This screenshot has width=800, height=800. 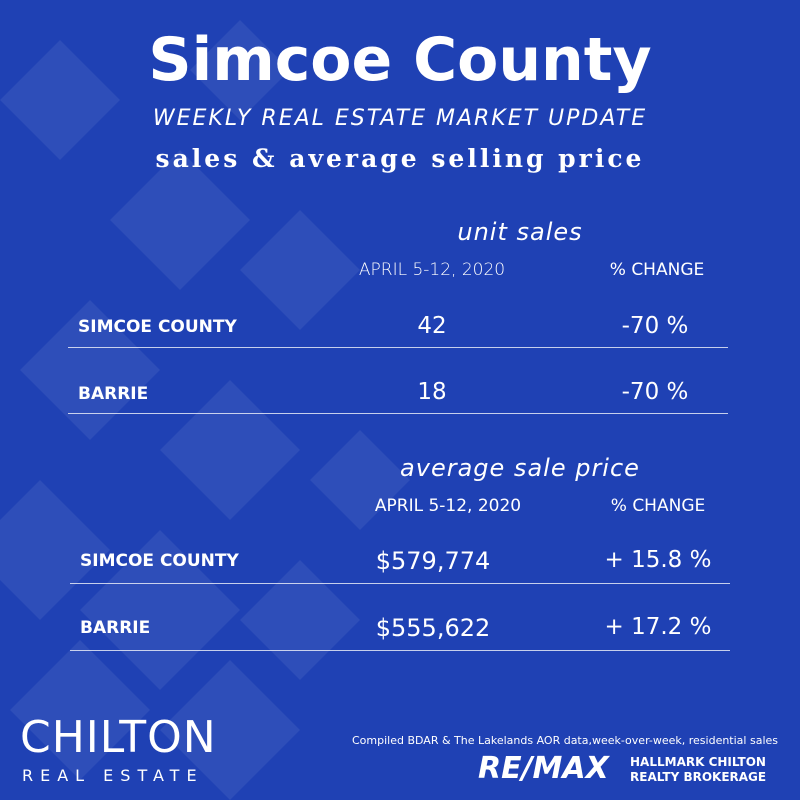 What do you see at coordinates (400, 118) in the screenshot?
I see `subtitle: WEEKLY REAL ESTATE MARKET UPDATE` at bounding box center [400, 118].